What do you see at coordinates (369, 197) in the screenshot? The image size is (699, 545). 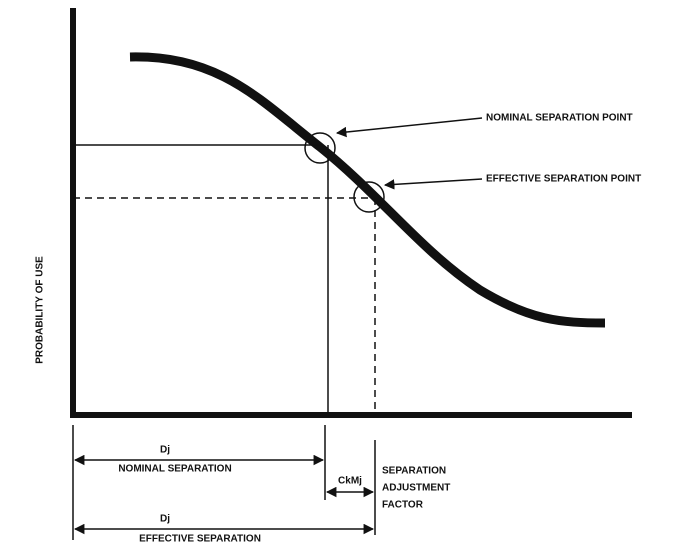 I see `effective-point-circle` at bounding box center [369, 197].